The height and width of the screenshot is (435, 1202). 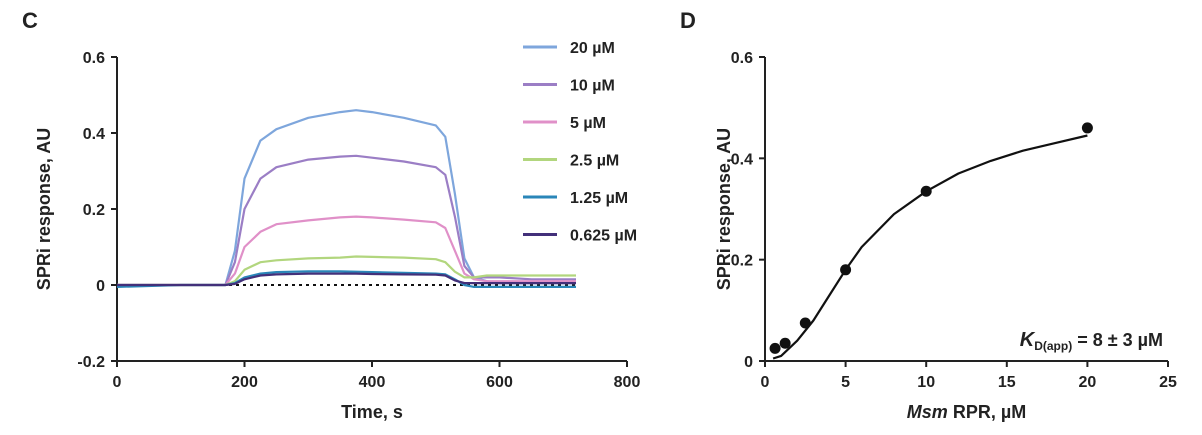 I want to click on x-axis-title: Time, s, so click(x=372, y=412).